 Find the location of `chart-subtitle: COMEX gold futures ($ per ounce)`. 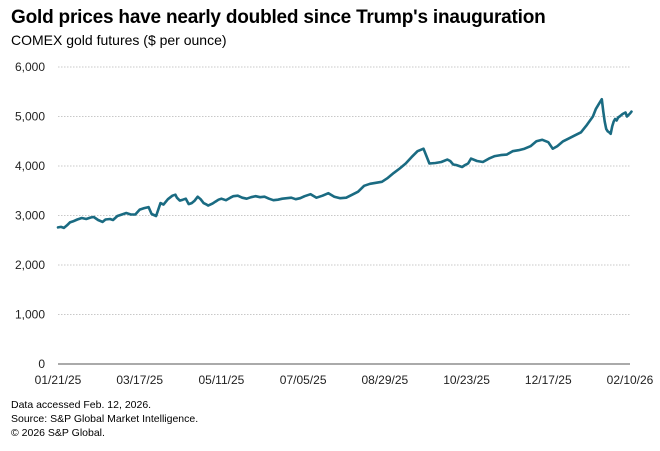

chart-subtitle: COMEX gold futures ($ per ounce) is located at coordinates (119, 40).